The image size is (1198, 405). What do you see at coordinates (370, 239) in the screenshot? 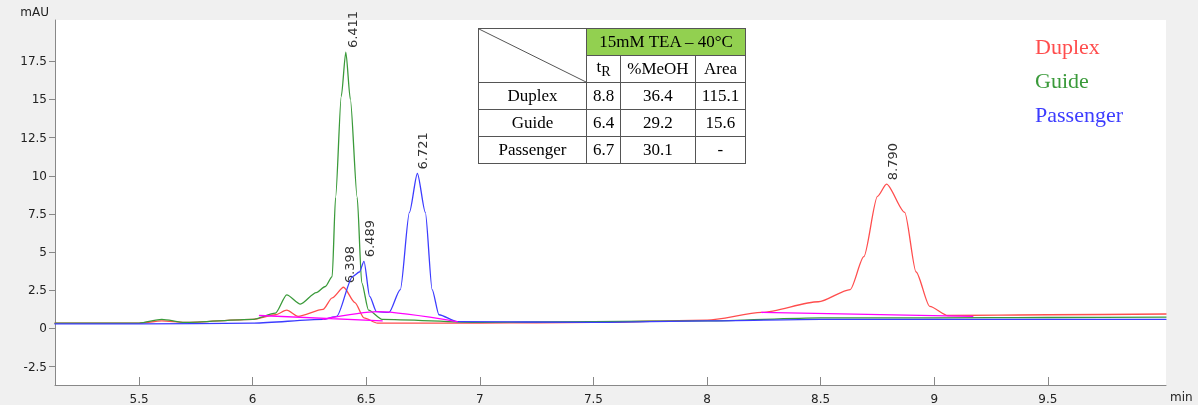
I see `annotation: 6.489` at bounding box center [370, 239].